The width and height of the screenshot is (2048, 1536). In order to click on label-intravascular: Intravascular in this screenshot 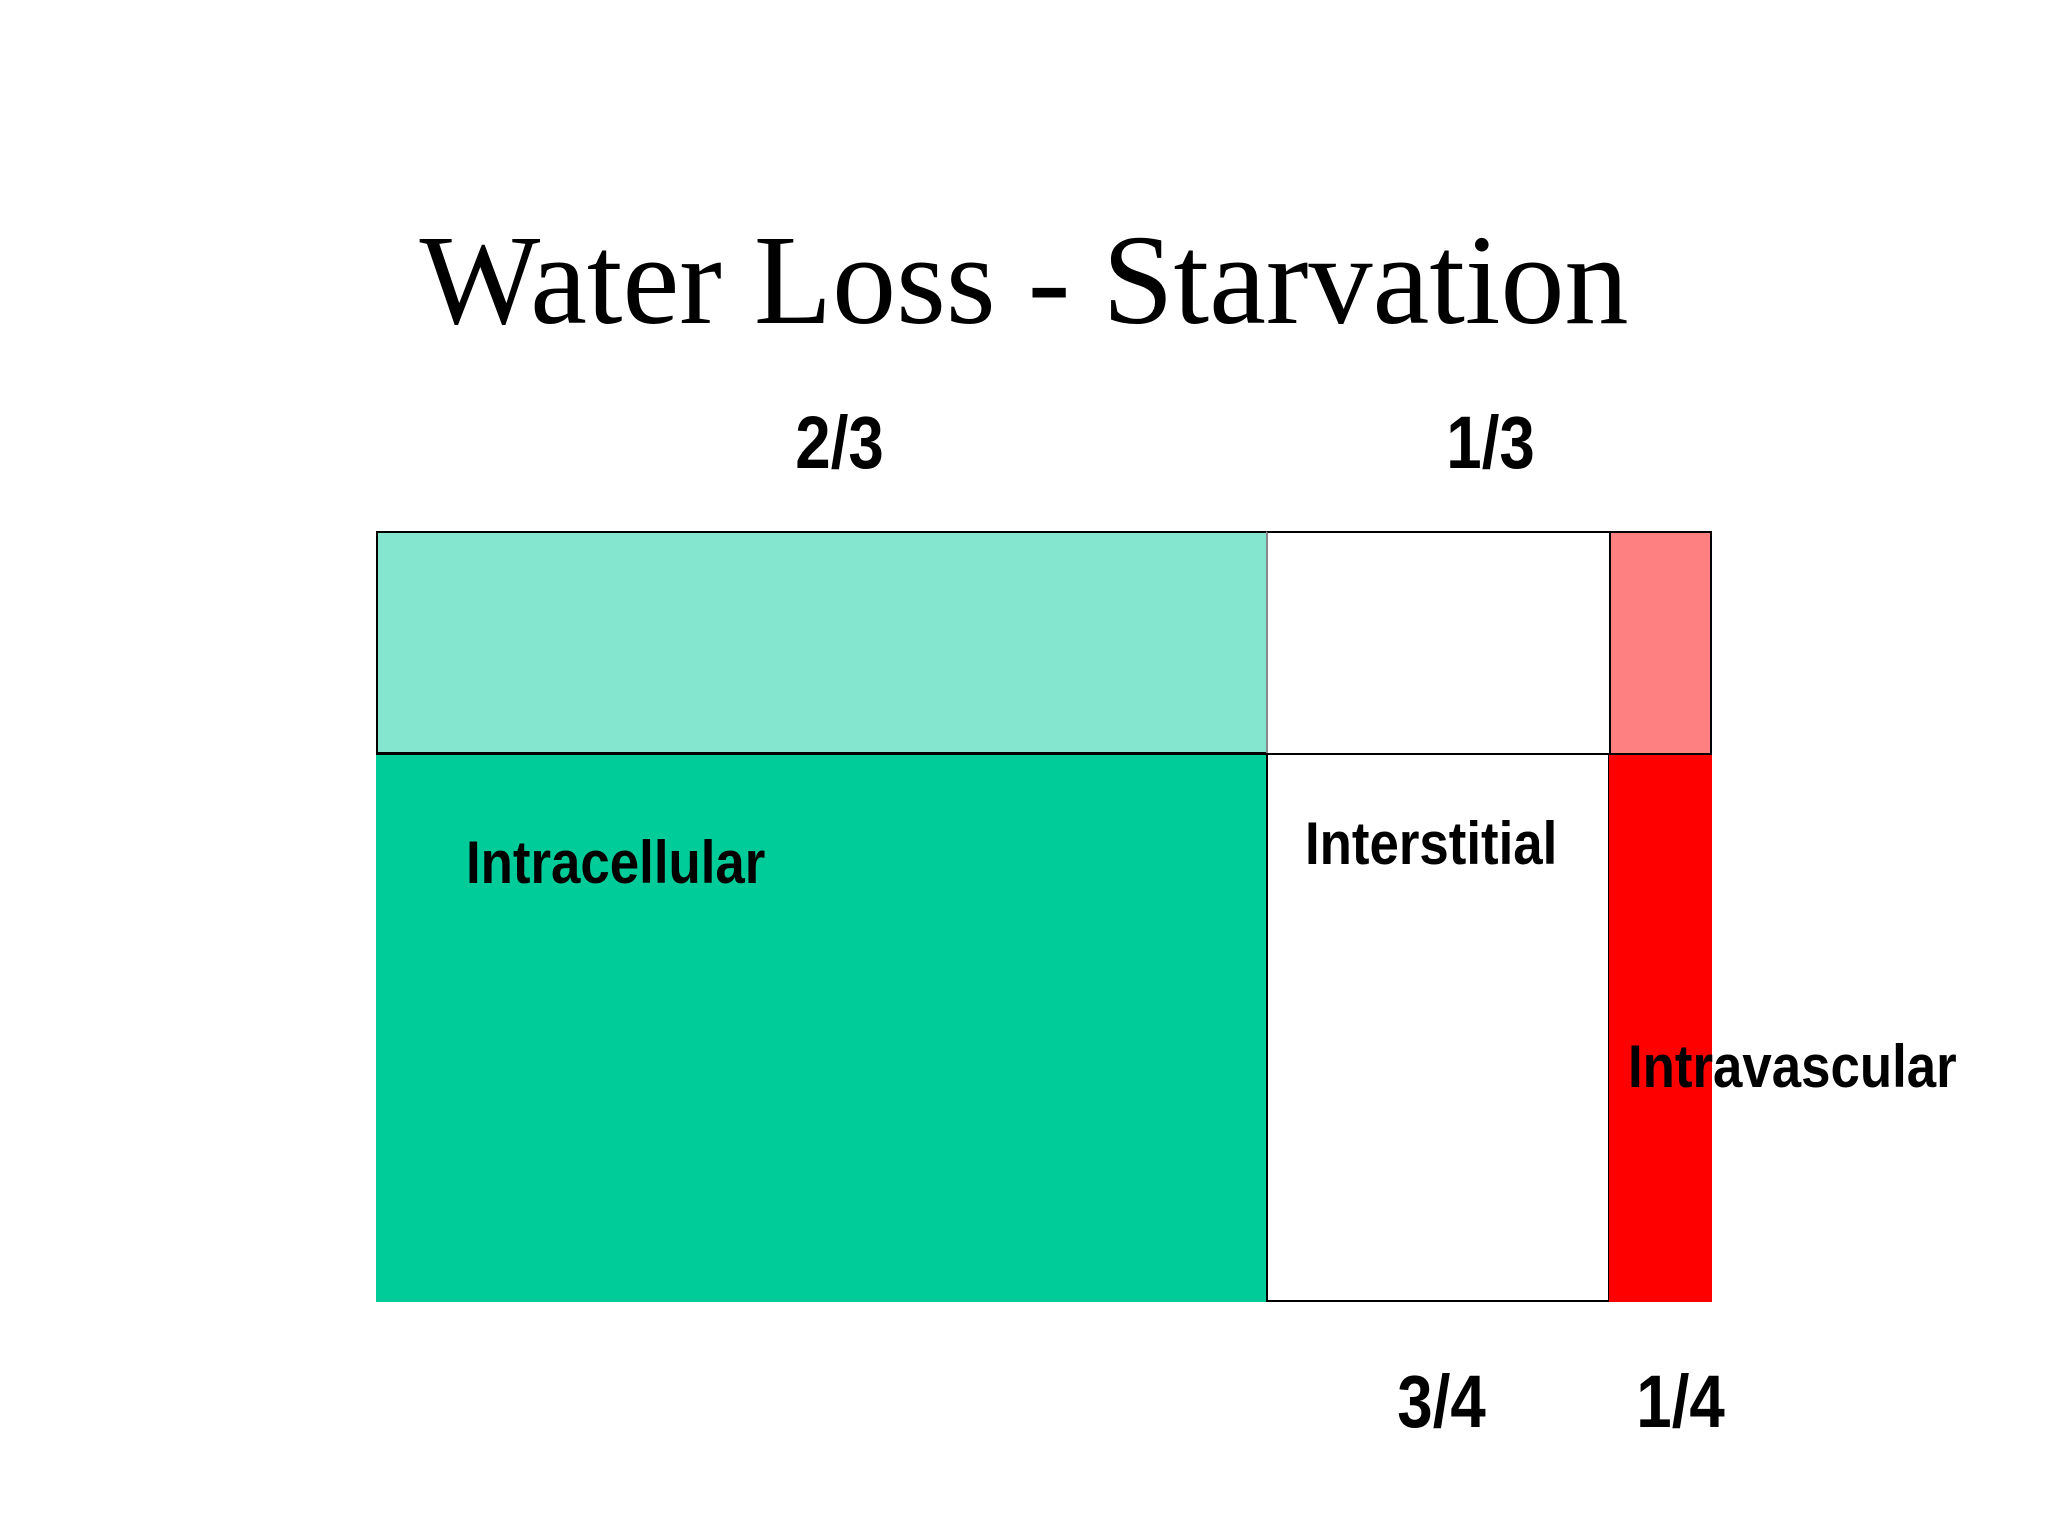, I will do `click(1792, 1066)`.